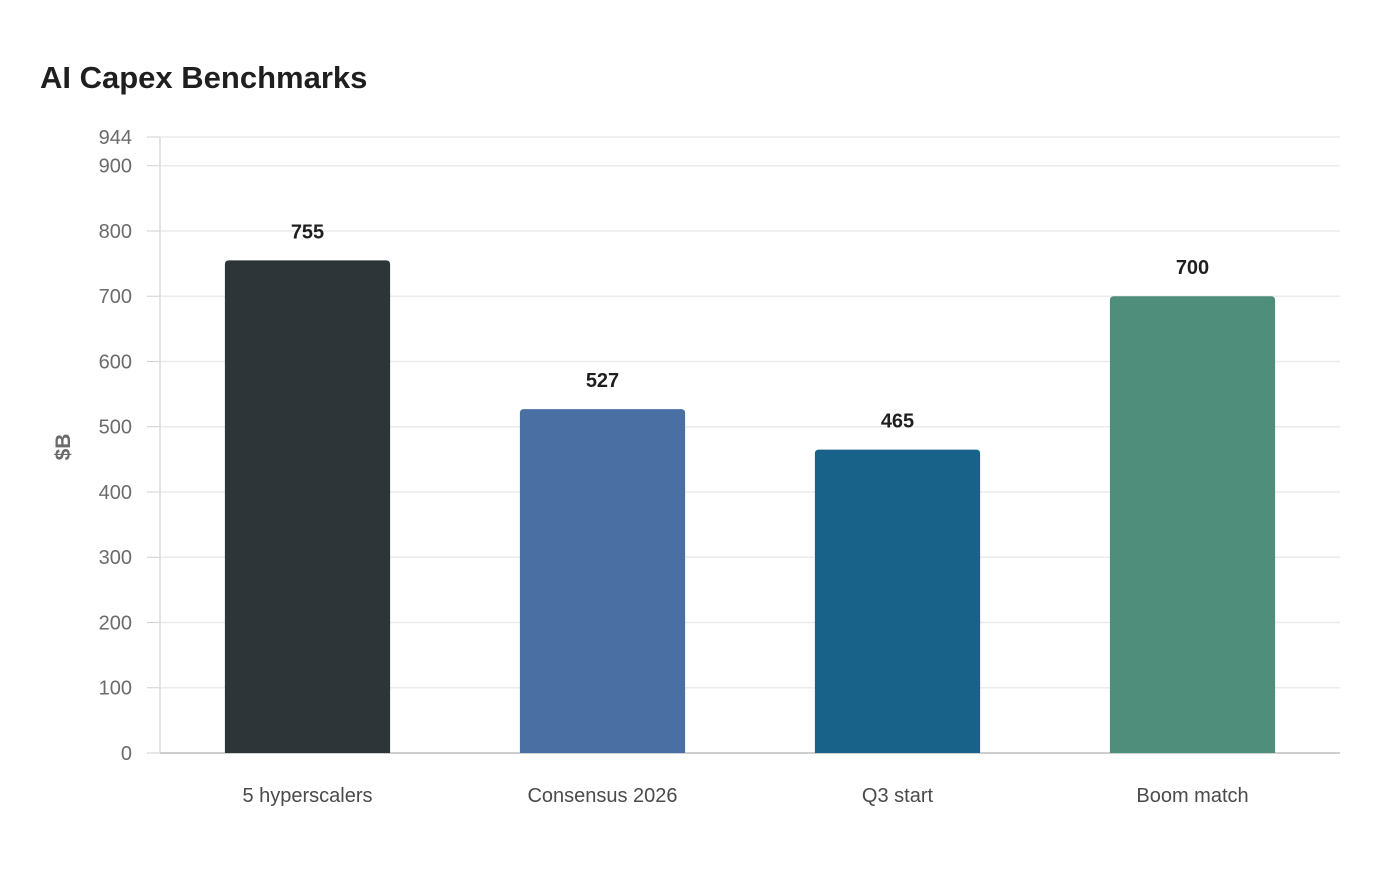 This screenshot has height=880, width=1400. What do you see at coordinates (307, 506) in the screenshot?
I see `bar-5-hyperscalers` at bounding box center [307, 506].